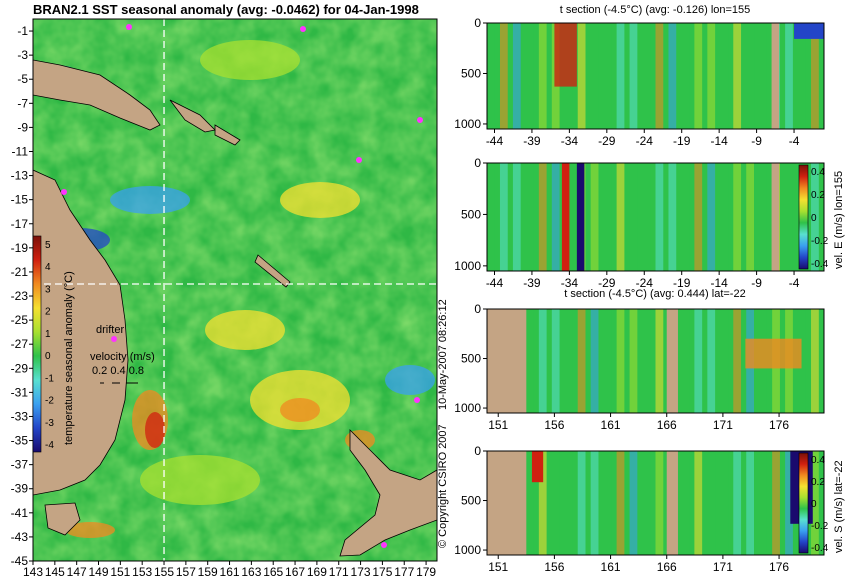 Image resolution: width=850 pixels, height=585 pixels. What do you see at coordinates (756, 283) in the screenshot?
I see `section-x-tick-label: -9` at bounding box center [756, 283].